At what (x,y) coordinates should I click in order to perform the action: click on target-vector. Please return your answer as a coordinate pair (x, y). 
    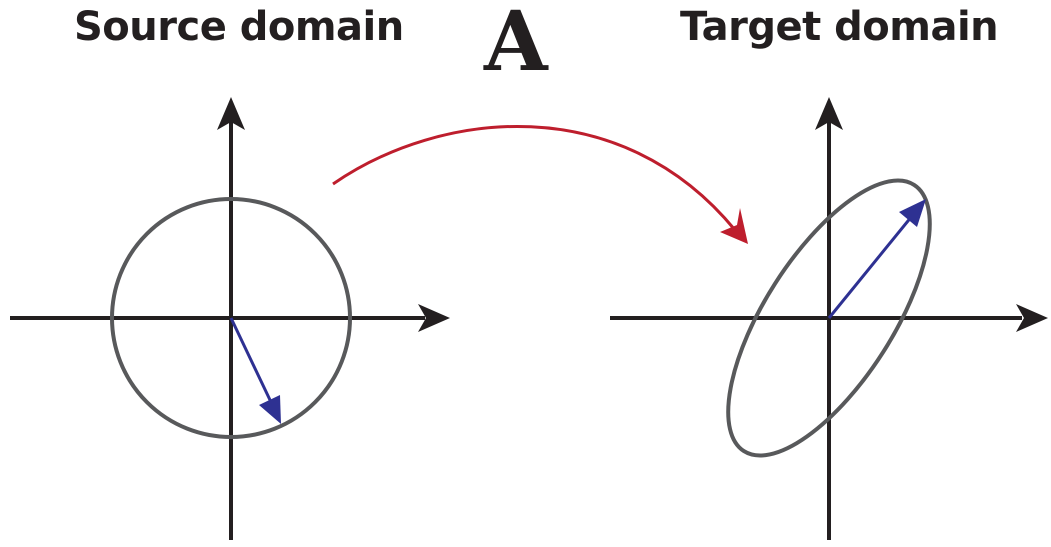
    Looking at the image, I should click on (870, 267).